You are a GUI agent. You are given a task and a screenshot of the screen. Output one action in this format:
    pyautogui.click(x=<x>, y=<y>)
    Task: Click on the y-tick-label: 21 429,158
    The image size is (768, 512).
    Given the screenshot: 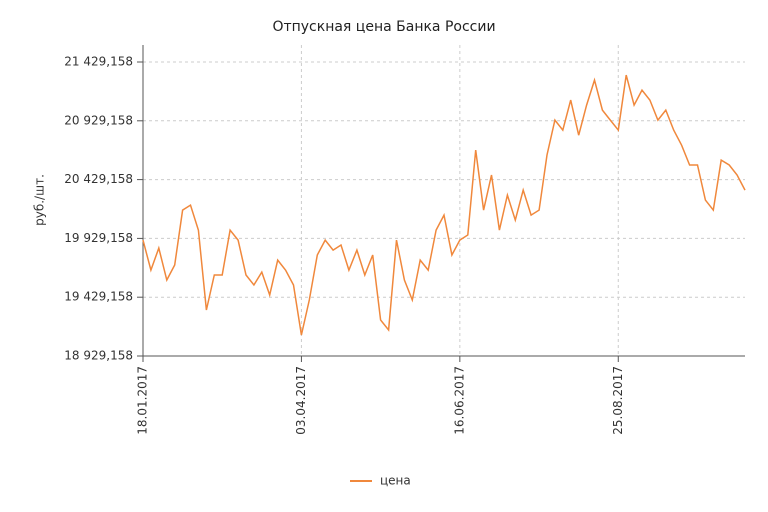 What is the action you would take?
    pyautogui.click(x=98, y=62)
    